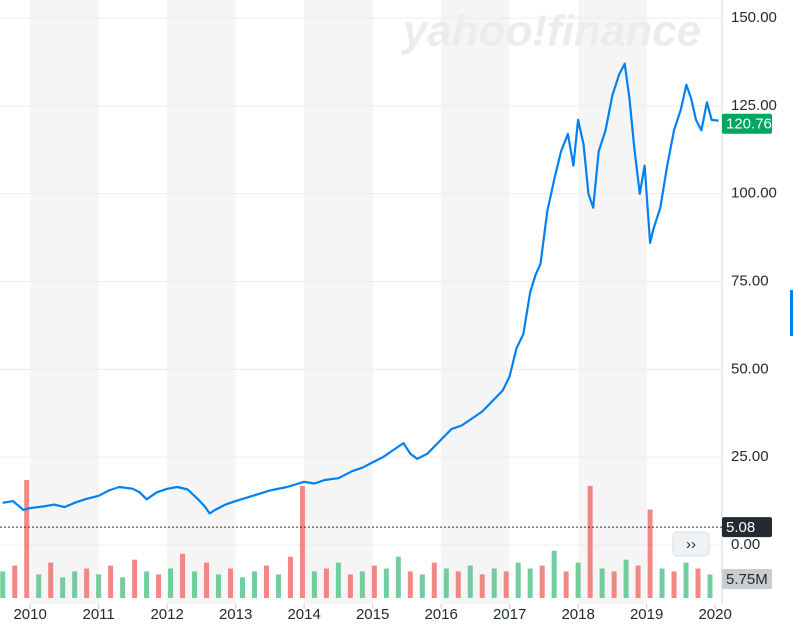  I want to click on x-tick-label: 2017, so click(509, 614).